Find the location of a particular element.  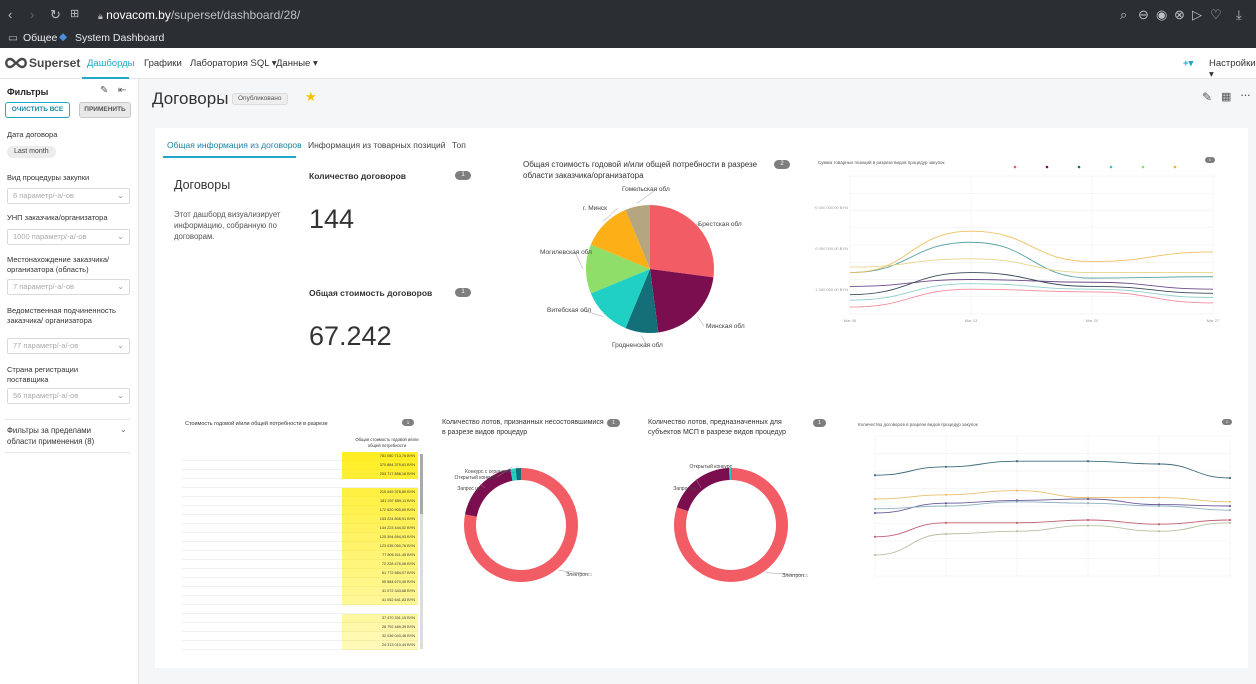

table-row: 61 772 584,07 BYN is located at coordinates (300, 573).